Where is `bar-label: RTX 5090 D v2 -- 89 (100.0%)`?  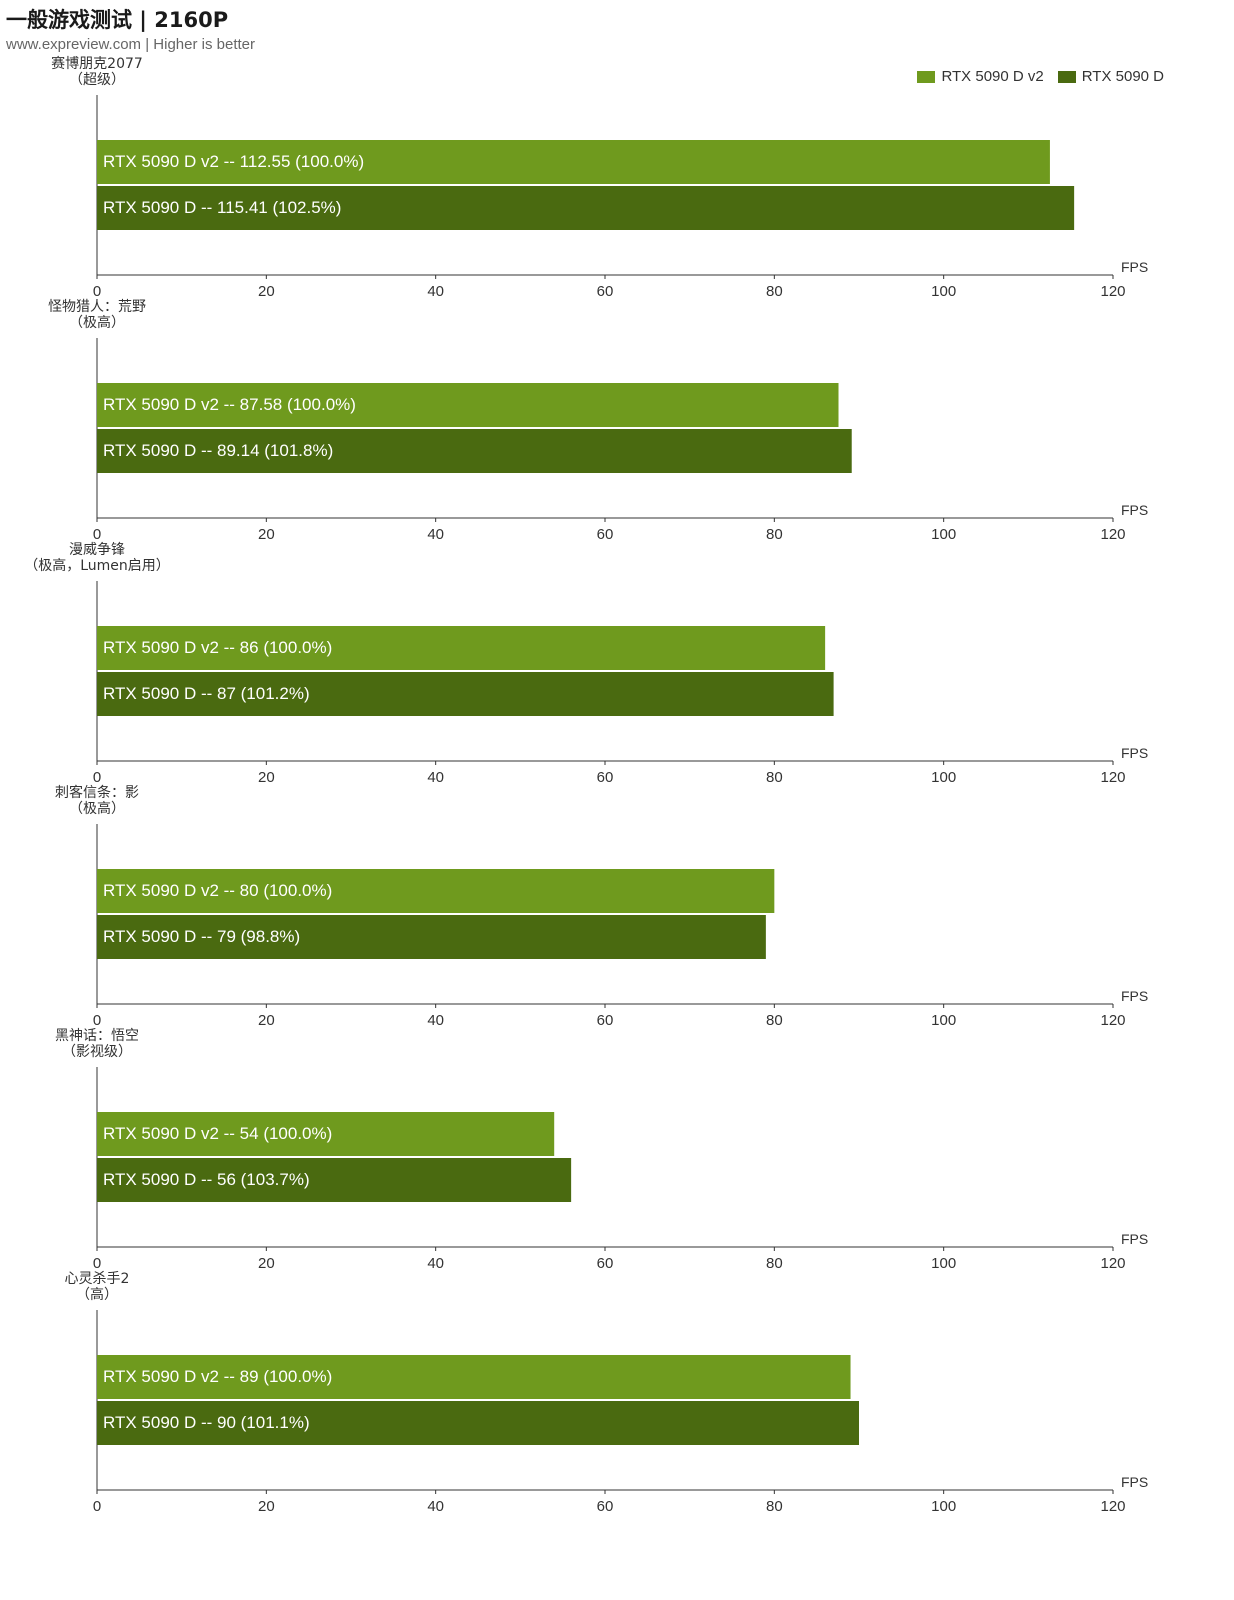 bar-label: RTX 5090 D v2 -- 89 (100.0%) is located at coordinates (217, 1376).